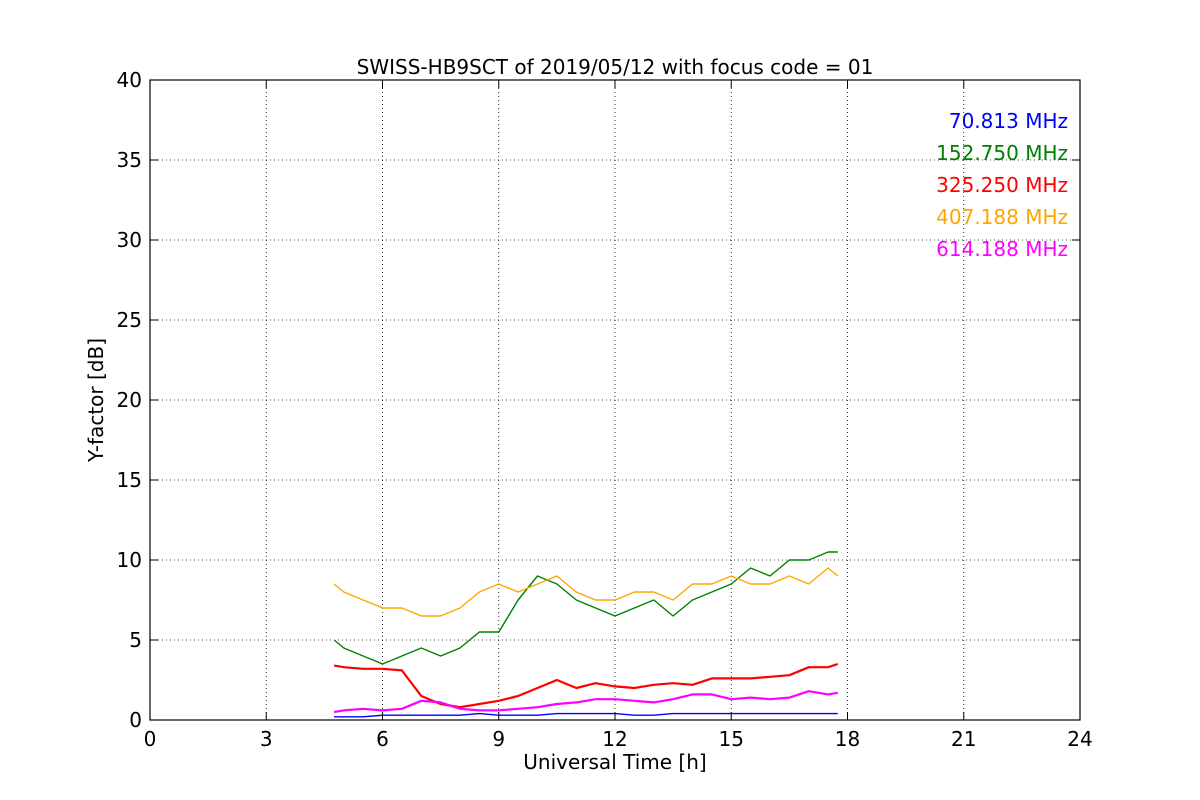 This screenshot has height=800, width=1200. What do you see at coordinates (96, 400) in the screenshot?
I see `y-axis-label: Y-factor [dB]` at bounding box center [96, 400].